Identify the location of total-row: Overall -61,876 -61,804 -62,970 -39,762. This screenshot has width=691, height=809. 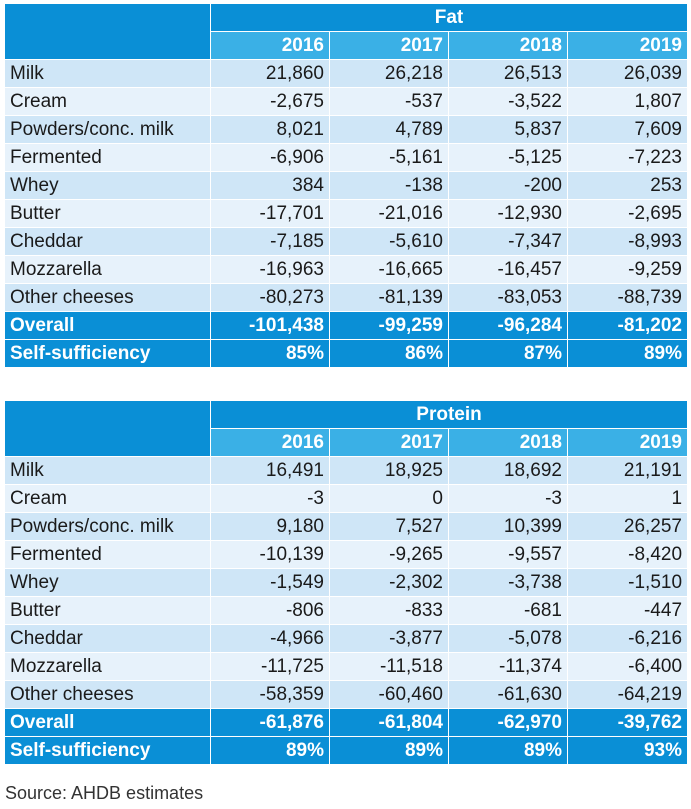
(346, 722).